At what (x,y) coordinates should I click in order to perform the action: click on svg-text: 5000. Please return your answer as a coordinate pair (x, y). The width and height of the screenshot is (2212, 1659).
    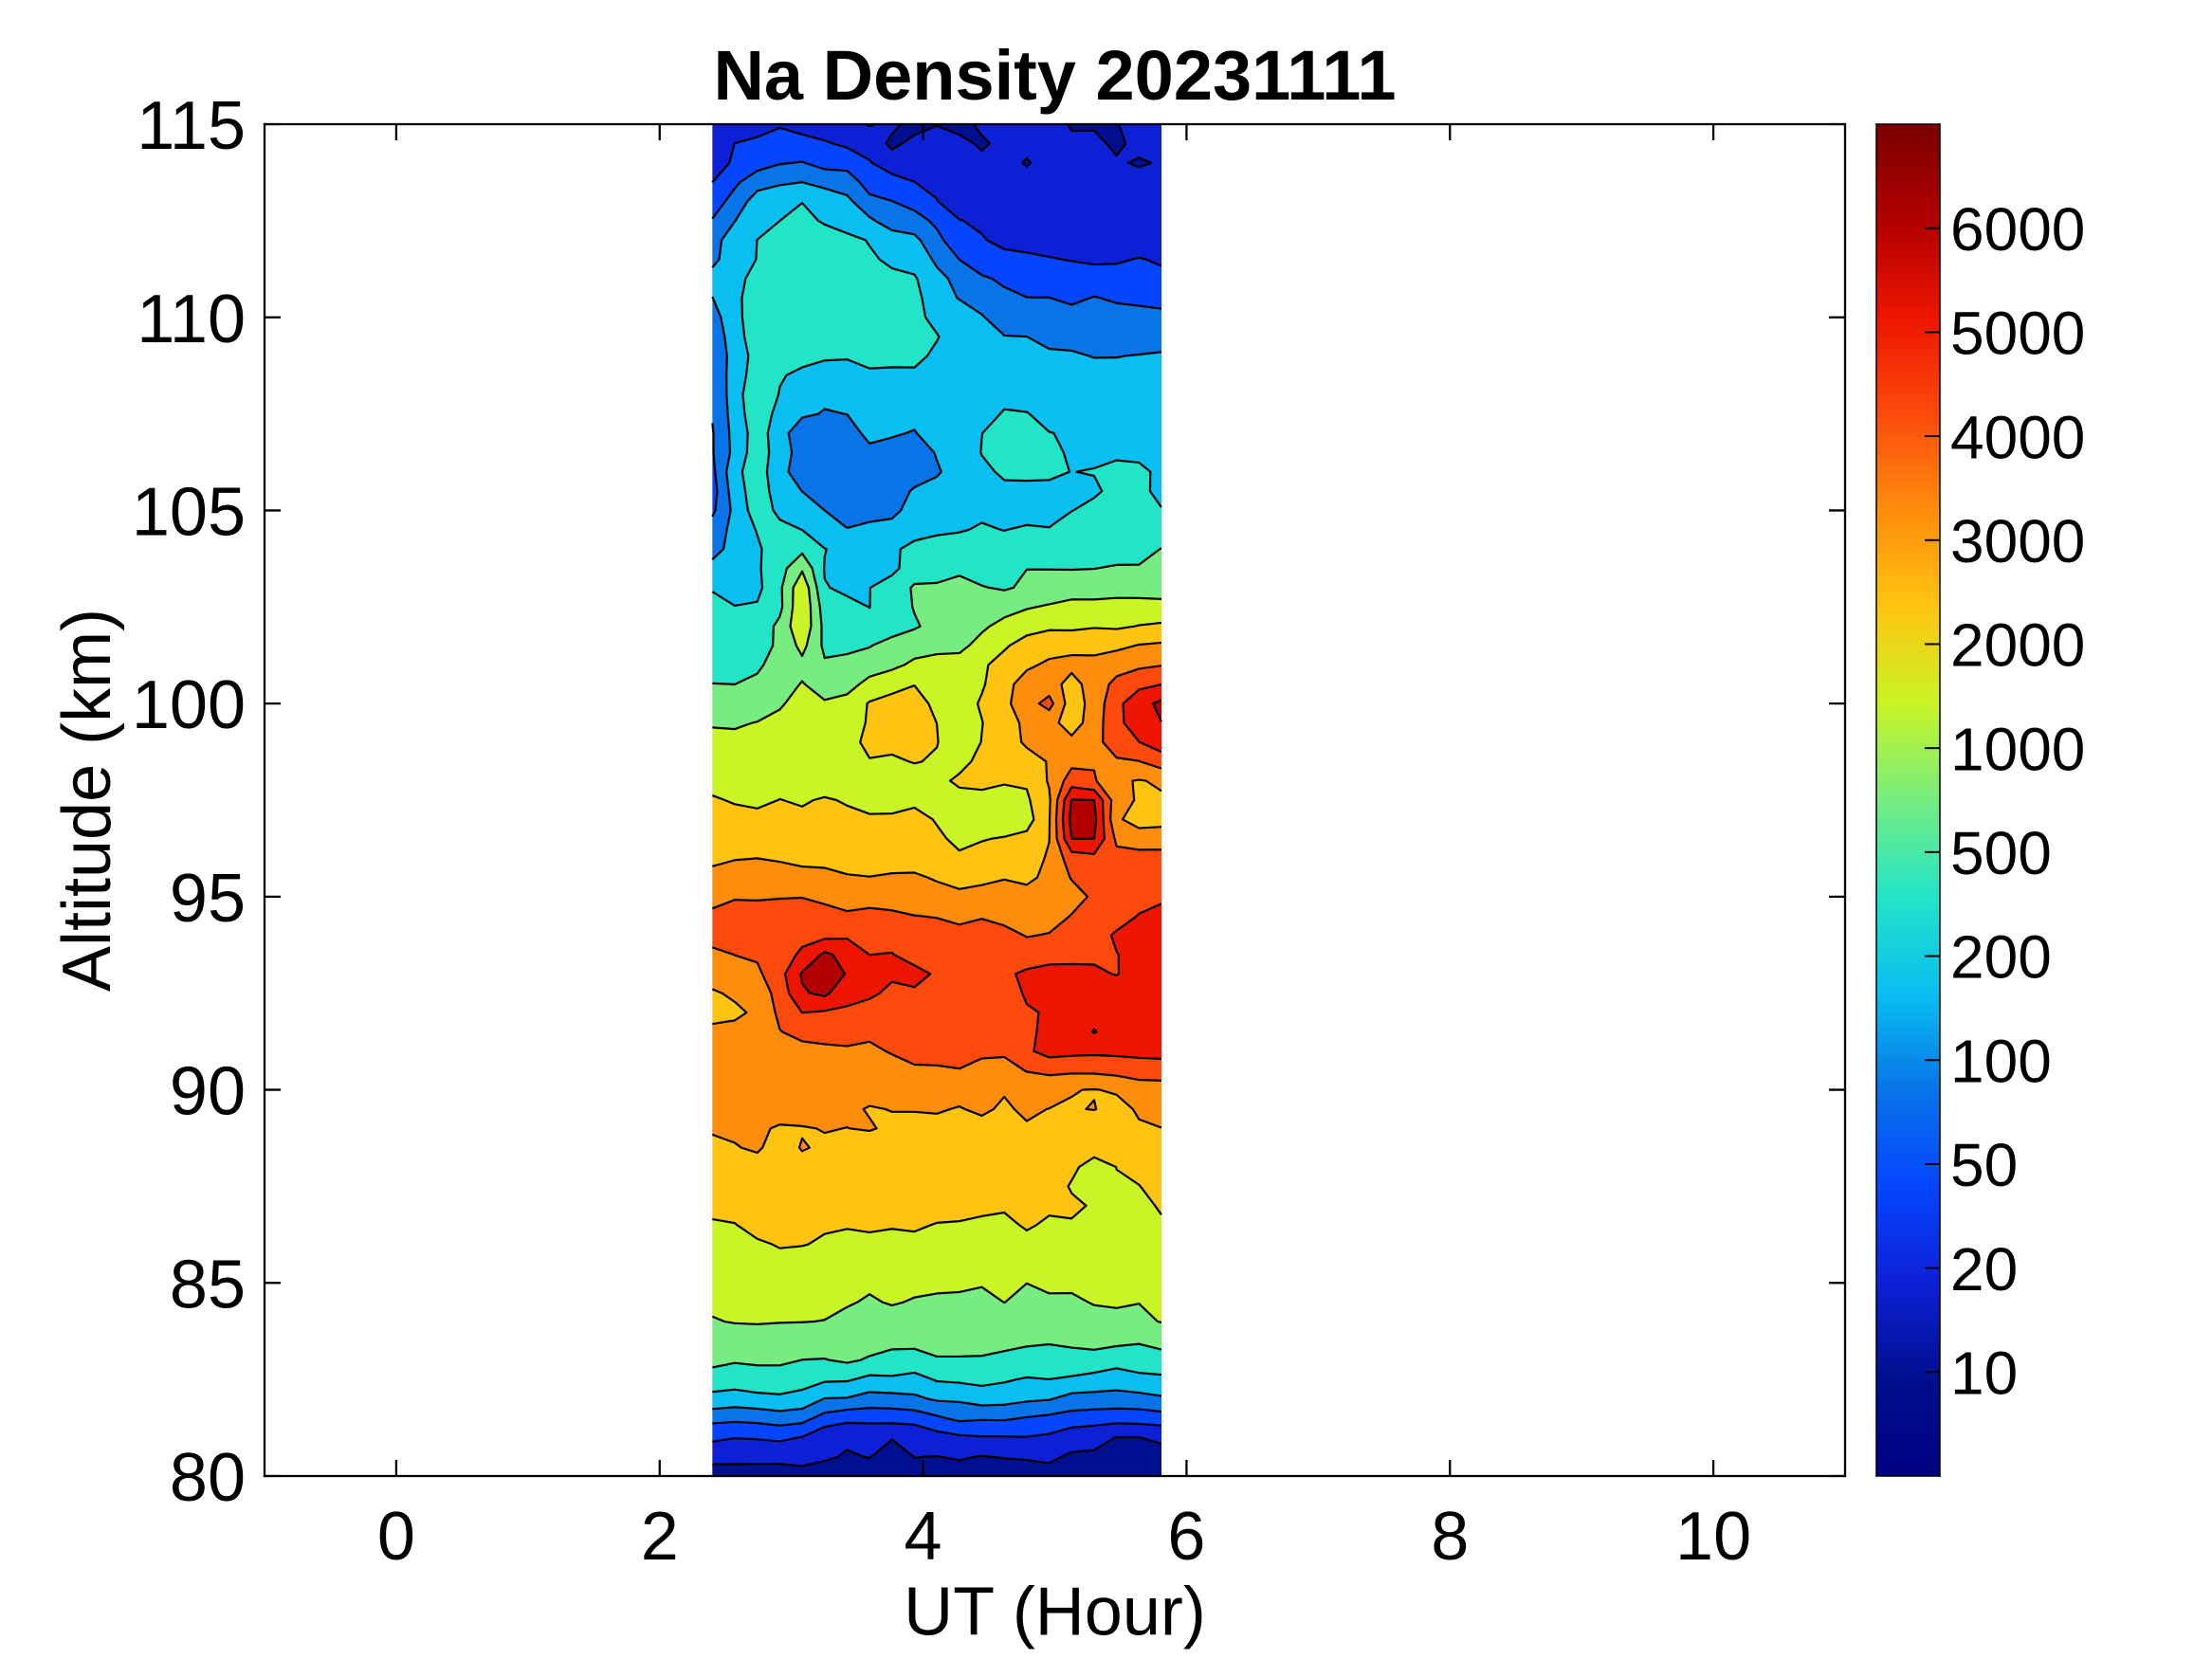
    Looking at the image, I should click on (2017, 334).